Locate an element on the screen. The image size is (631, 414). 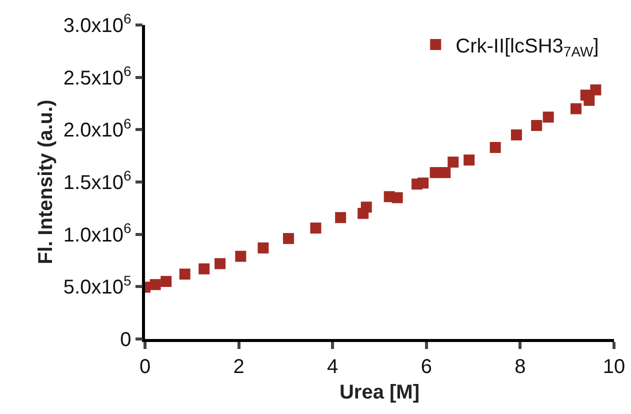
y-tick-label: 3.0x10$^{6}$ is located at coordinates (97, 23).